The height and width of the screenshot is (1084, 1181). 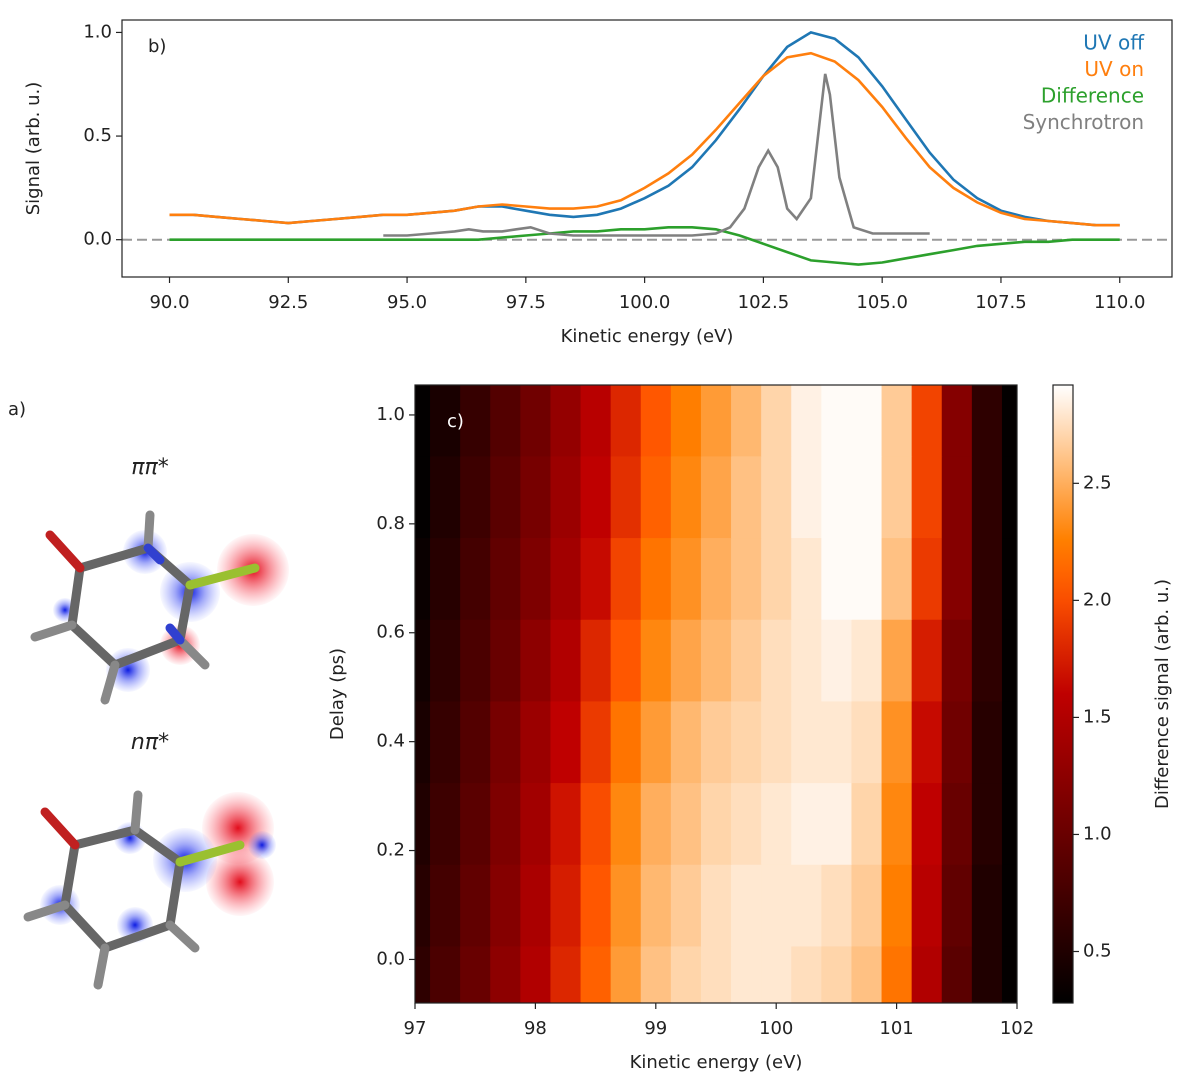 What do you see at coordinates (1114, 69) in the screenshot?
I see `legend-entry: UV on` at bounding box center [1114, 69].